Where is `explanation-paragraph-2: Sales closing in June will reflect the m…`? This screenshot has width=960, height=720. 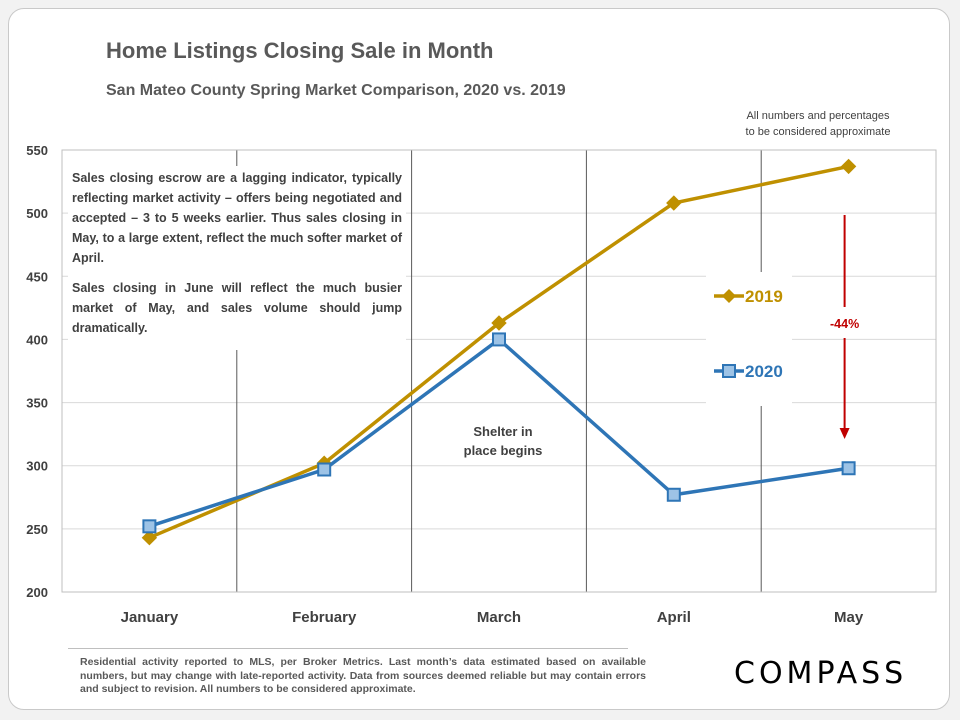
explanation-paragraph-2: Sales closing in June will reflect the m… is located at coordinates (237, 308).